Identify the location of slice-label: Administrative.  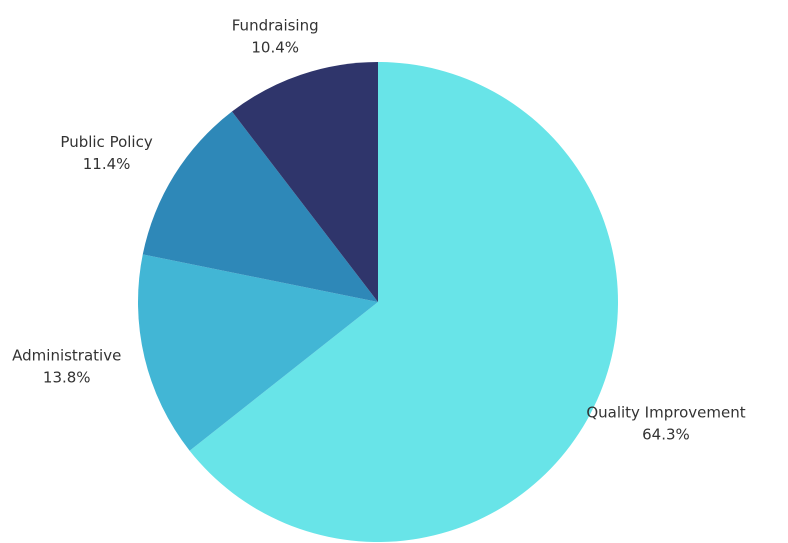
(66, 356).